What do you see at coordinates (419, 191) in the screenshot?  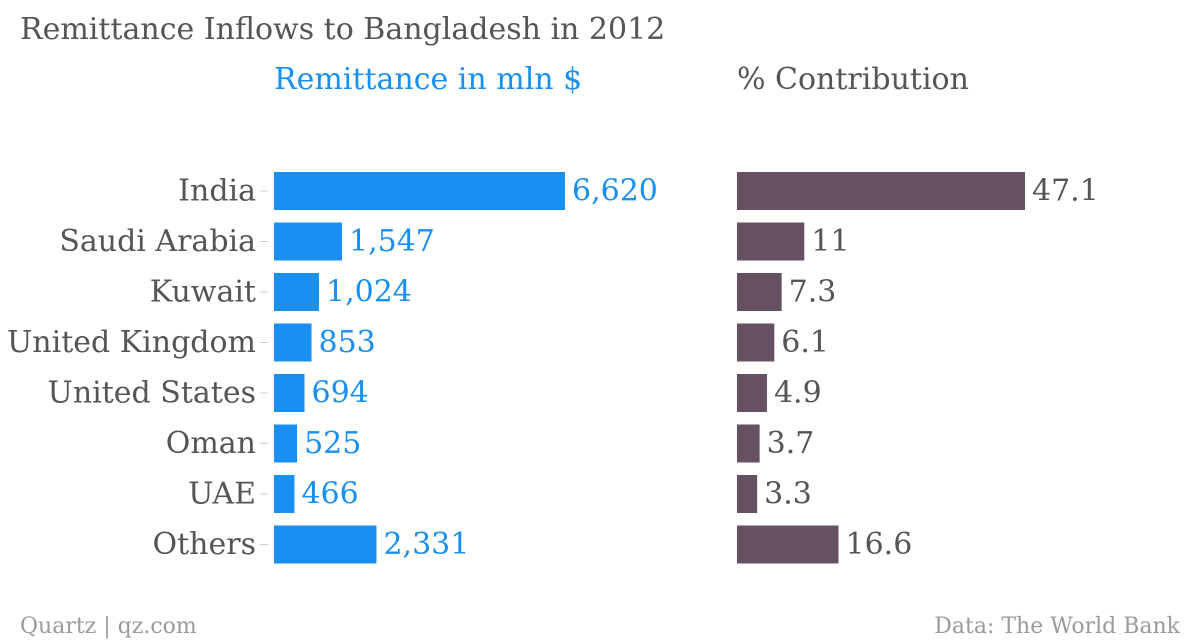 I see `bar-remittance-in-mln-india` at bounding box center [419, 191].